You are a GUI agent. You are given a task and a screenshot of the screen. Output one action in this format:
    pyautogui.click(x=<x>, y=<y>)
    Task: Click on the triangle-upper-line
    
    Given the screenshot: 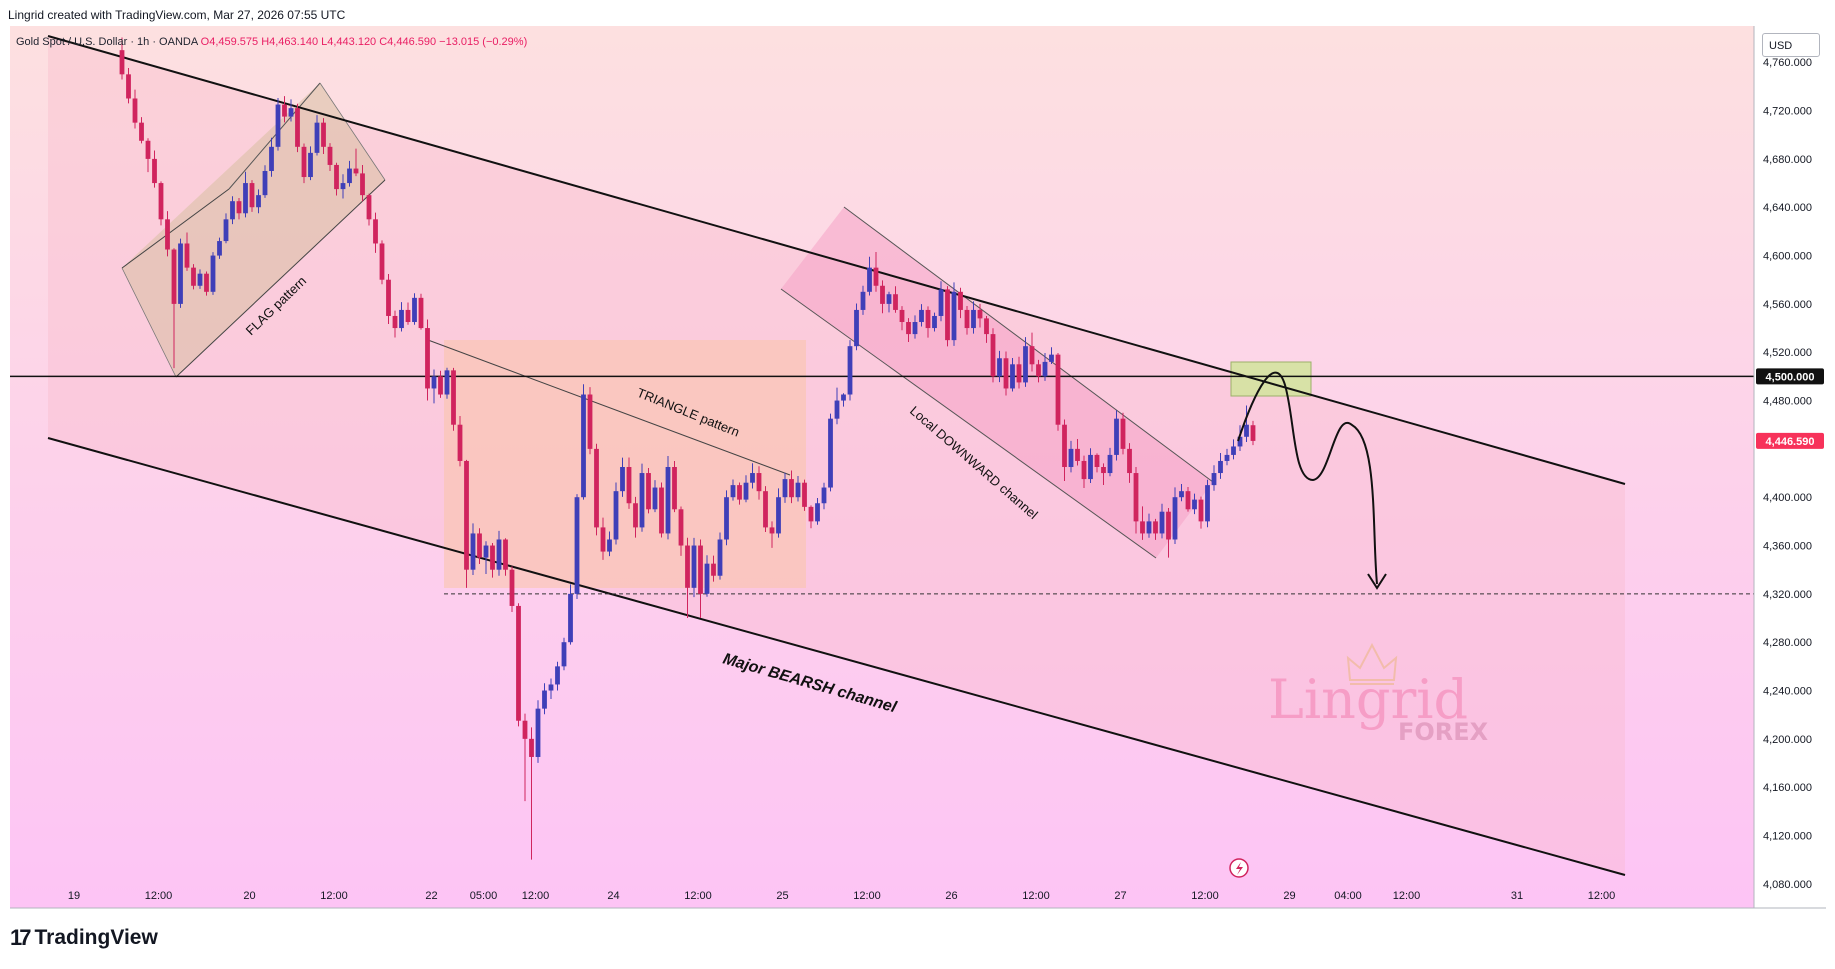 What is the action you would take?
    pyautogui.click(x=609, y=407)
    